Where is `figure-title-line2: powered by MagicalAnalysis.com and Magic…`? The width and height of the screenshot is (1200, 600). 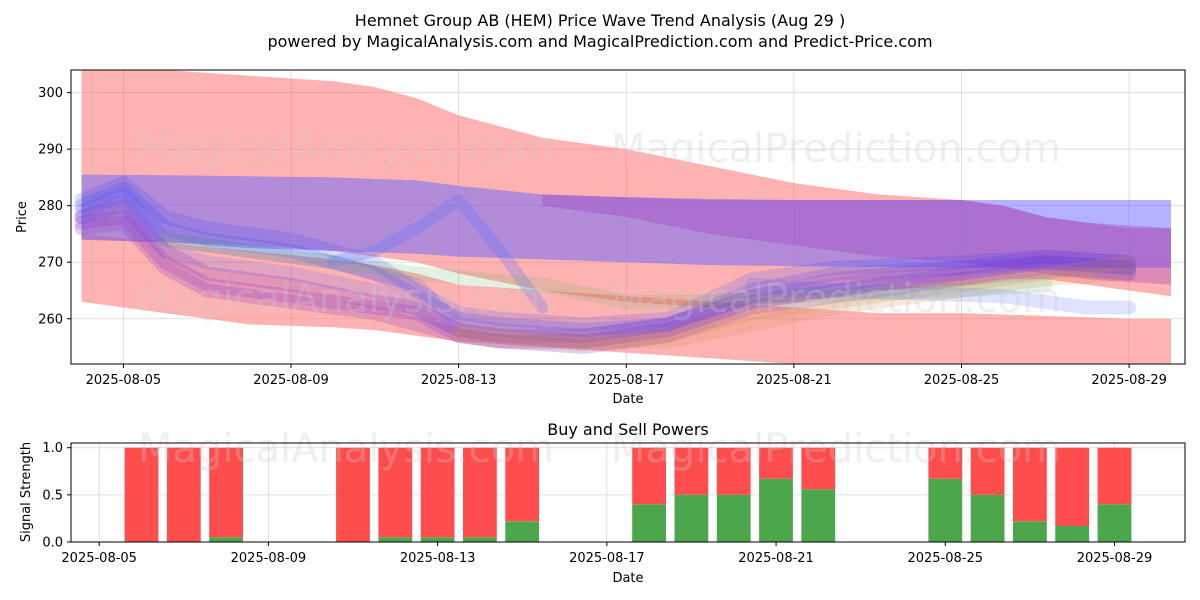 figure-title-line2: powered by MagicalAnalysis.com and Magic… is located at coordinates (599, 41).